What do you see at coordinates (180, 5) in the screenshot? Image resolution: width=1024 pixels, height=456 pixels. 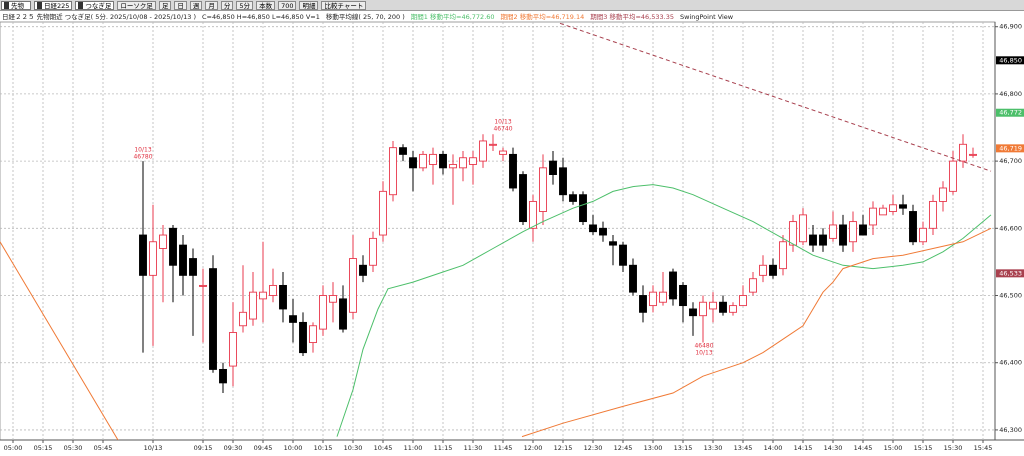 I see `toolbar-button: 日` at bounding box center [180, 5].